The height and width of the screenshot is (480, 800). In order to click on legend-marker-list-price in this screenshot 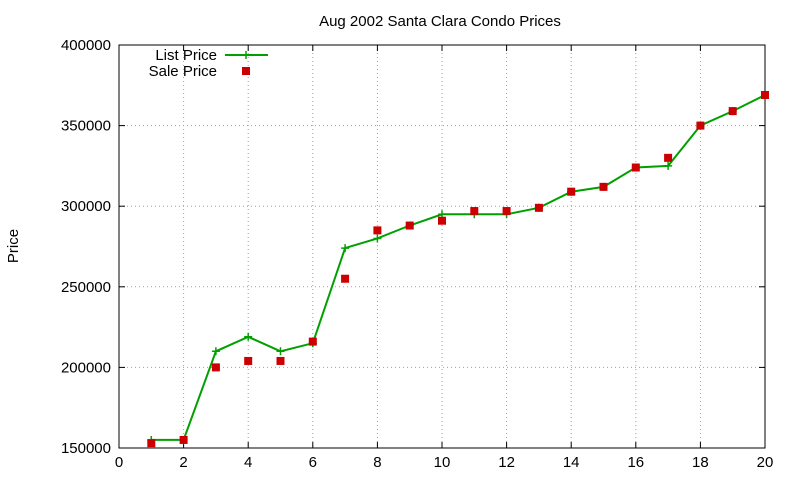, I will do `click(246, 55)`.